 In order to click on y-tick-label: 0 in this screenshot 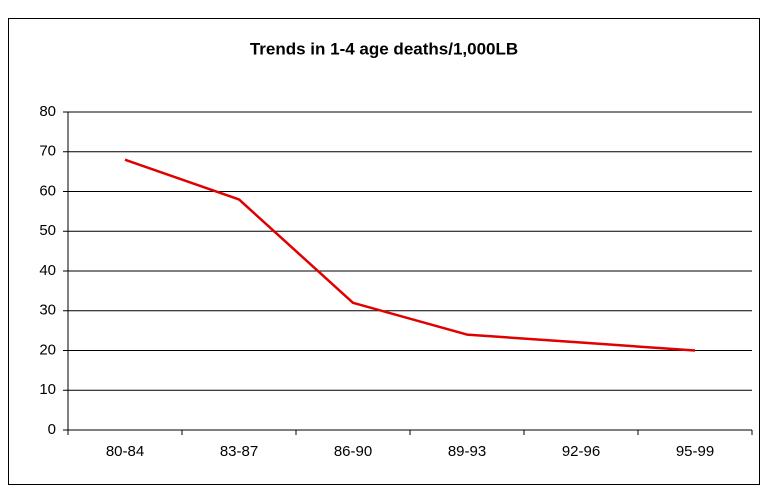, I will do `click(52, 429)`.